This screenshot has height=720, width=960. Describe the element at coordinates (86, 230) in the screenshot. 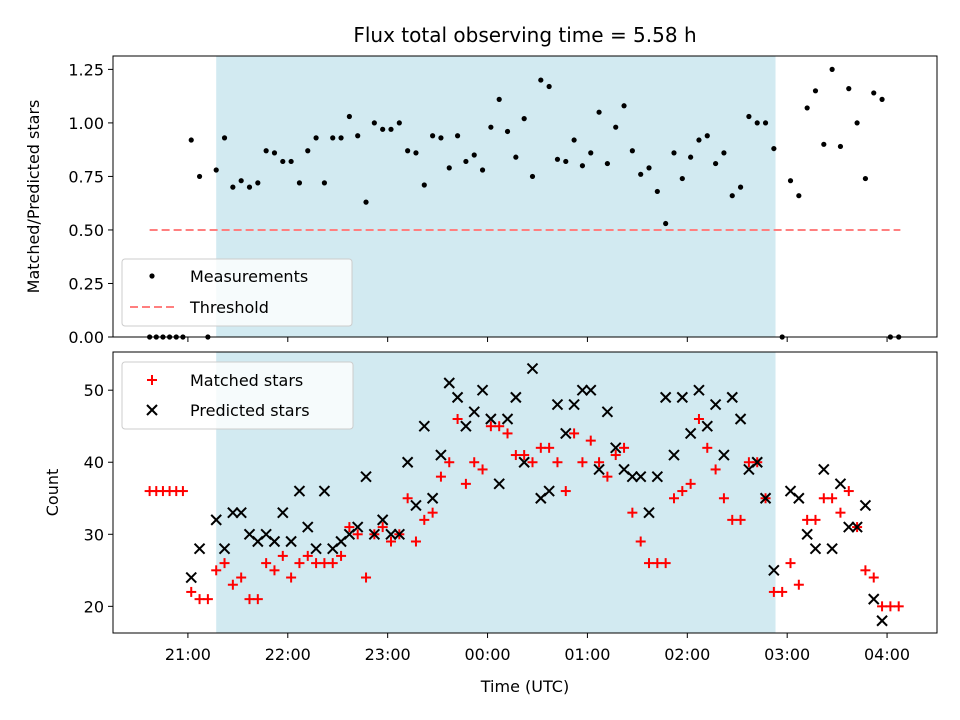

I see `y-tick-label: 0.50` at that location.